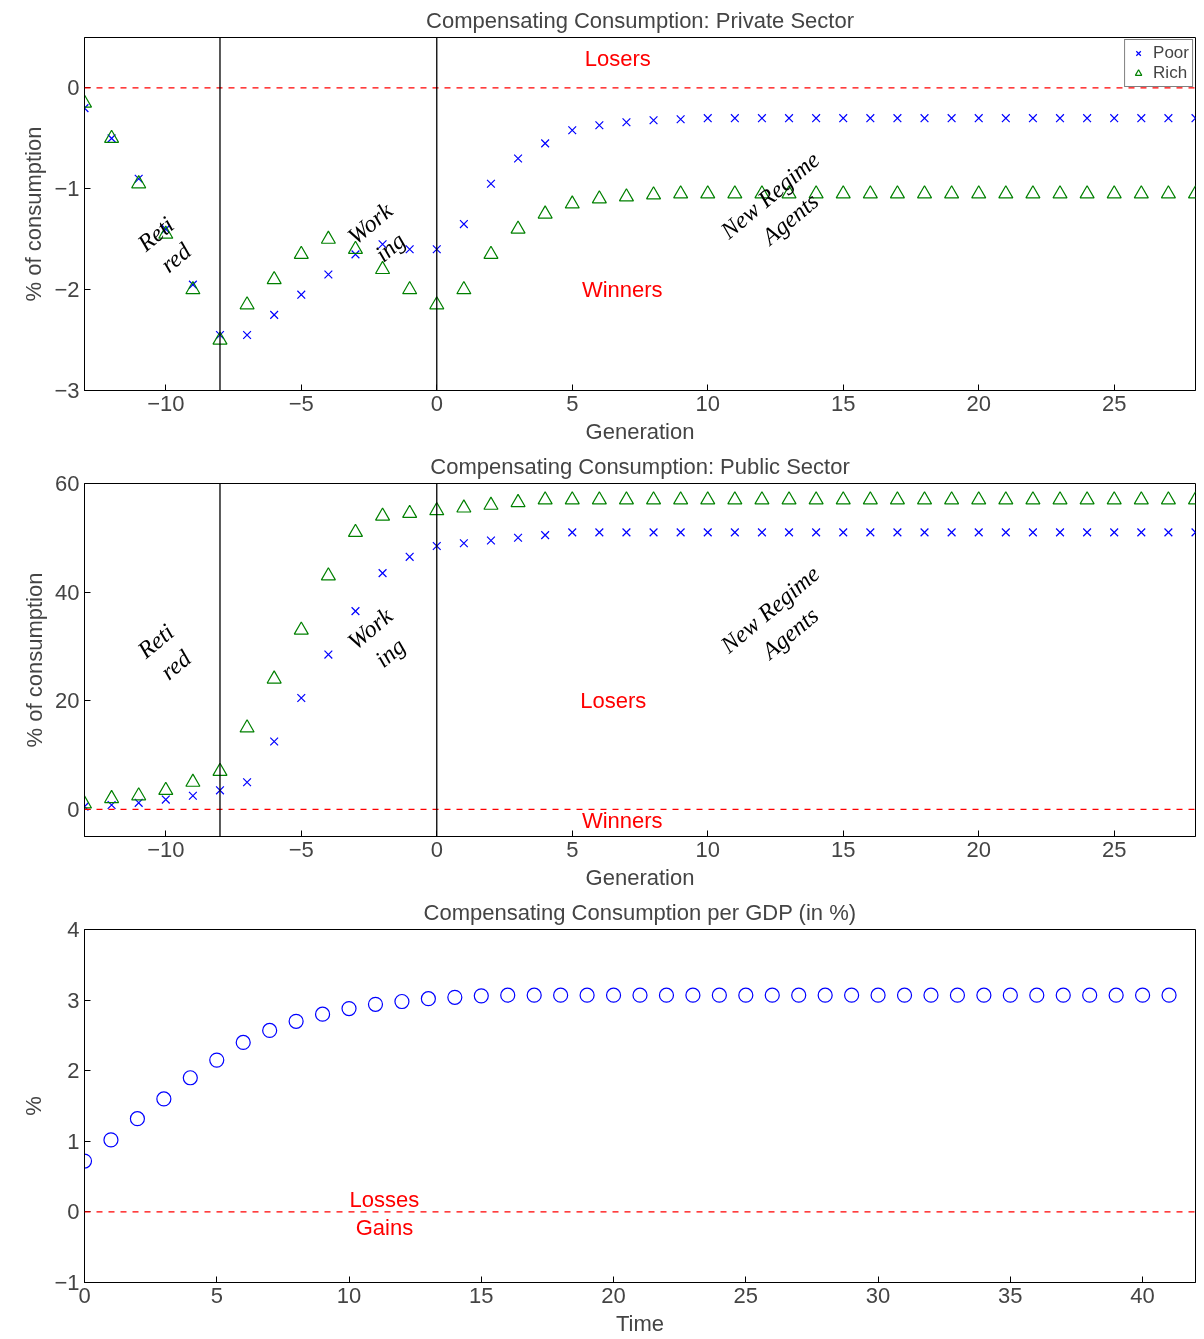 Image resolution: width=1204 pixels, height=1339 pixels. What do you see at coordinates (1010, 1295) in the screenshot?
I see `x-tick-label: 35` at bounding box center [1010, 1295].